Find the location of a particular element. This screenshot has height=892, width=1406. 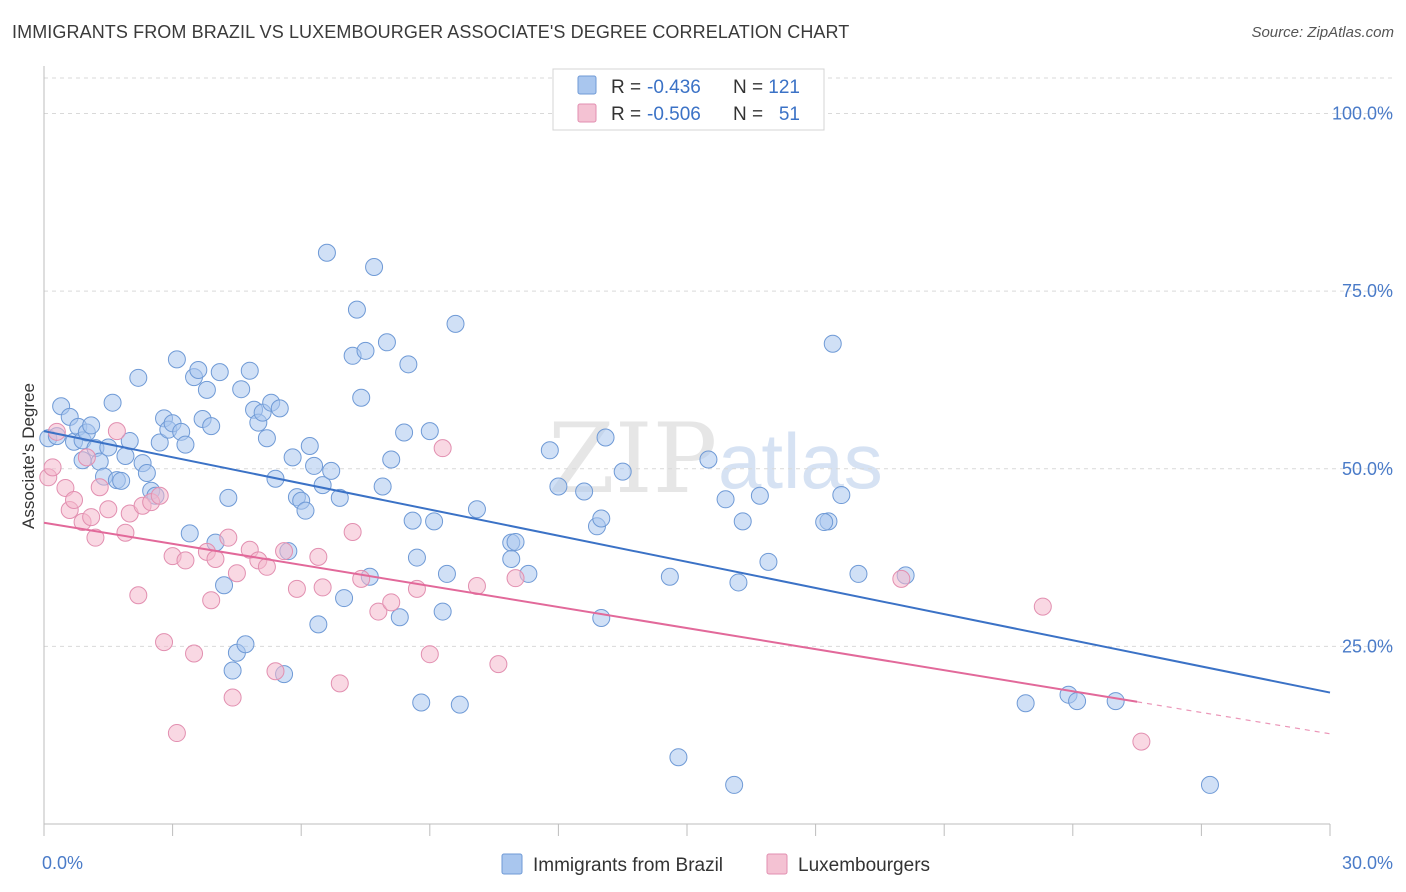

watermark-zip: ZIP is located at coordinates (632, 459).